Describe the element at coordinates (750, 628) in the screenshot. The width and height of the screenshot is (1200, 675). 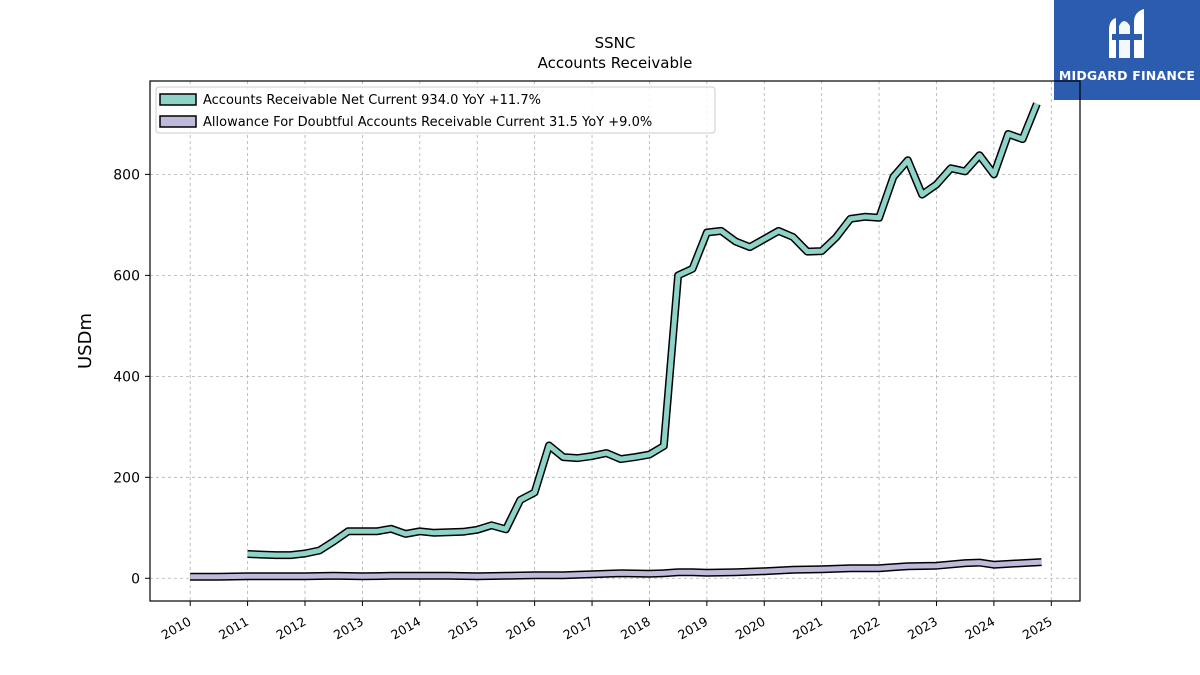
I see `x-tick-label: 2020` at that location.